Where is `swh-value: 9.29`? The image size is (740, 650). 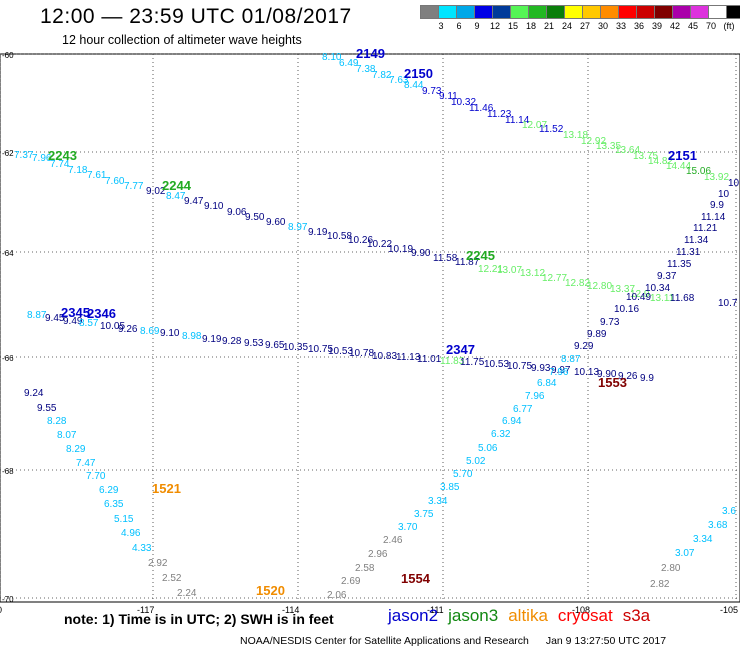 swh-value: 9.29 is located at coordinates (584, 346).